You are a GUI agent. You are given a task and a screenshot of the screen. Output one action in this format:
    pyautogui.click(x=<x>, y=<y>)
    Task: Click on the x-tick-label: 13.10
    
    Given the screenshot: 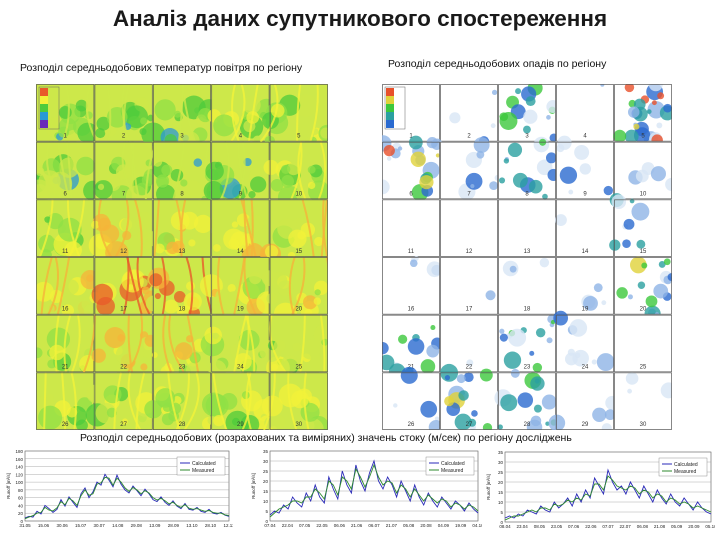 What is the action you would take?
    pyautogui.click(x=192, y=525)
    